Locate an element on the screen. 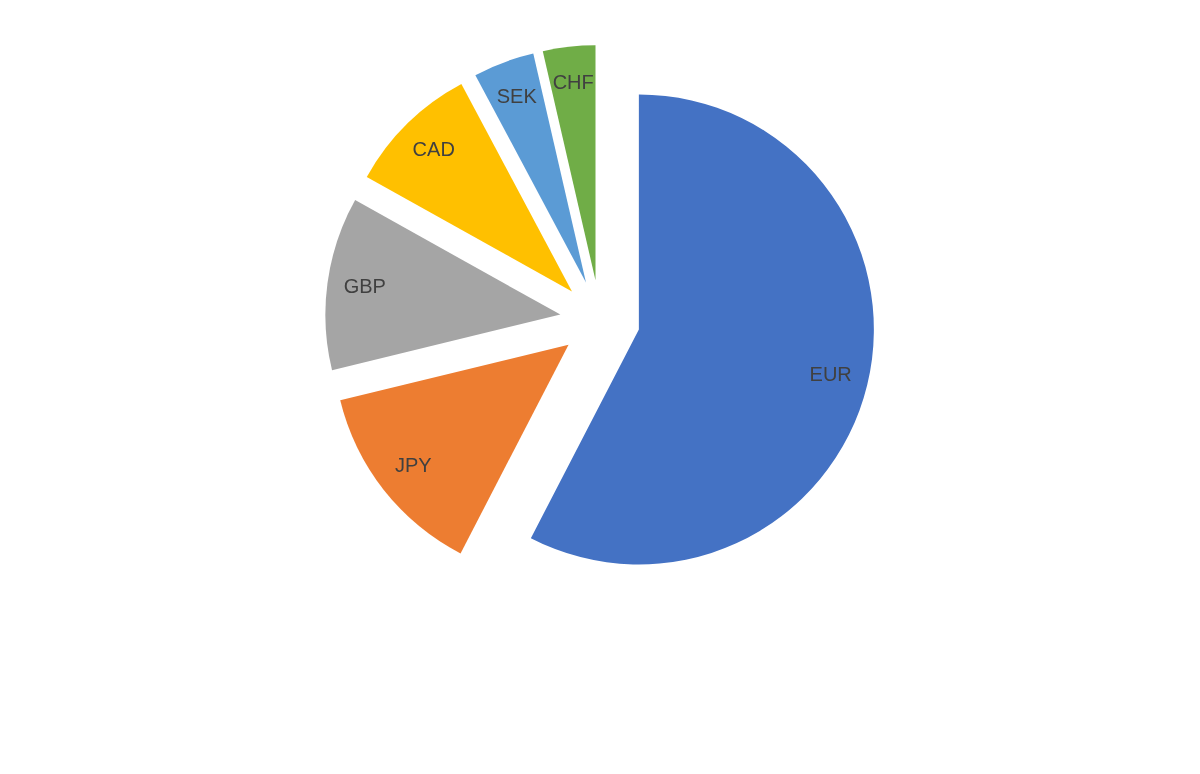 The image size is (1200, 774). slice-label: CHF is located at coordinates (573, 82).